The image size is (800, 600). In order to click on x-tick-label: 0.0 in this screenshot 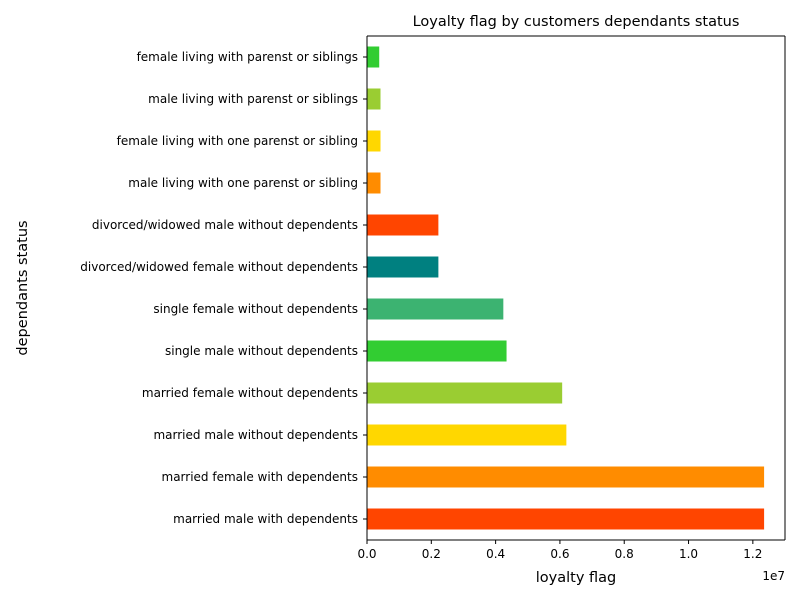, I will do `click(366, 554)`.